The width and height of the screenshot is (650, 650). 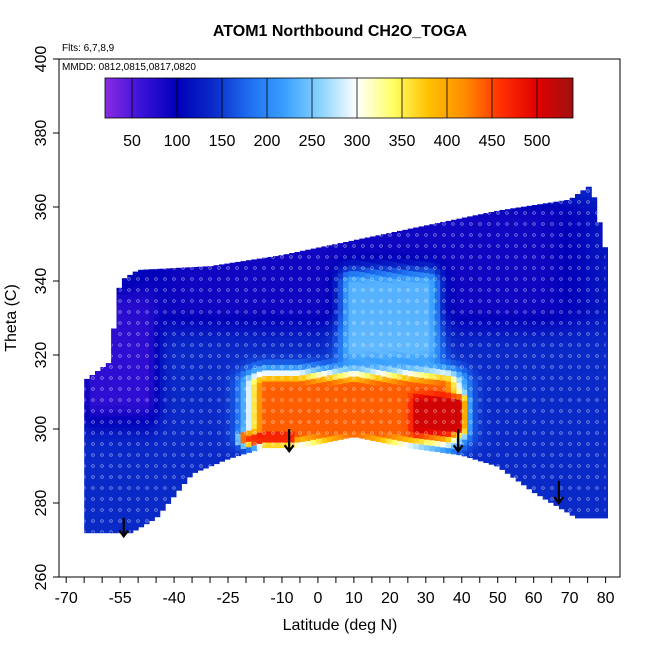 I want to click on y-tick-label: 280, so click(x=41, y=503).